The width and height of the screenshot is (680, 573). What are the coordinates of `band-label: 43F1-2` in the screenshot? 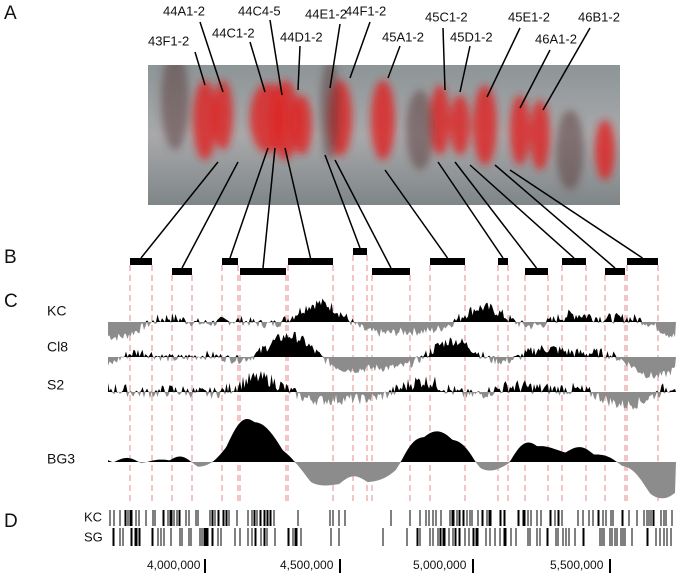 It's located at (168, 40).